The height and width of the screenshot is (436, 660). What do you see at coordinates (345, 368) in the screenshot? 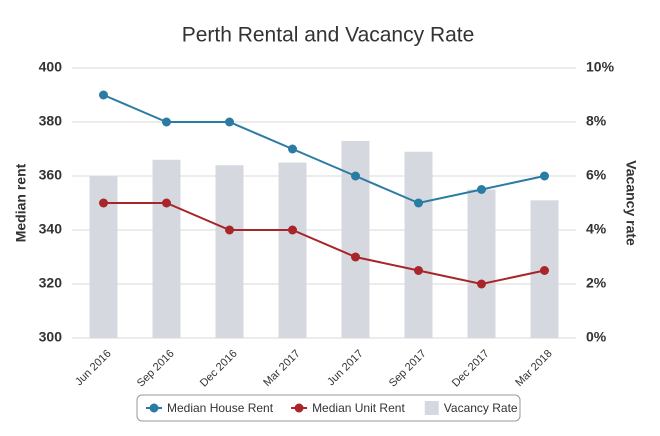
I see `x-tick-label: Jun 2017` at bounding box center [345, 368].